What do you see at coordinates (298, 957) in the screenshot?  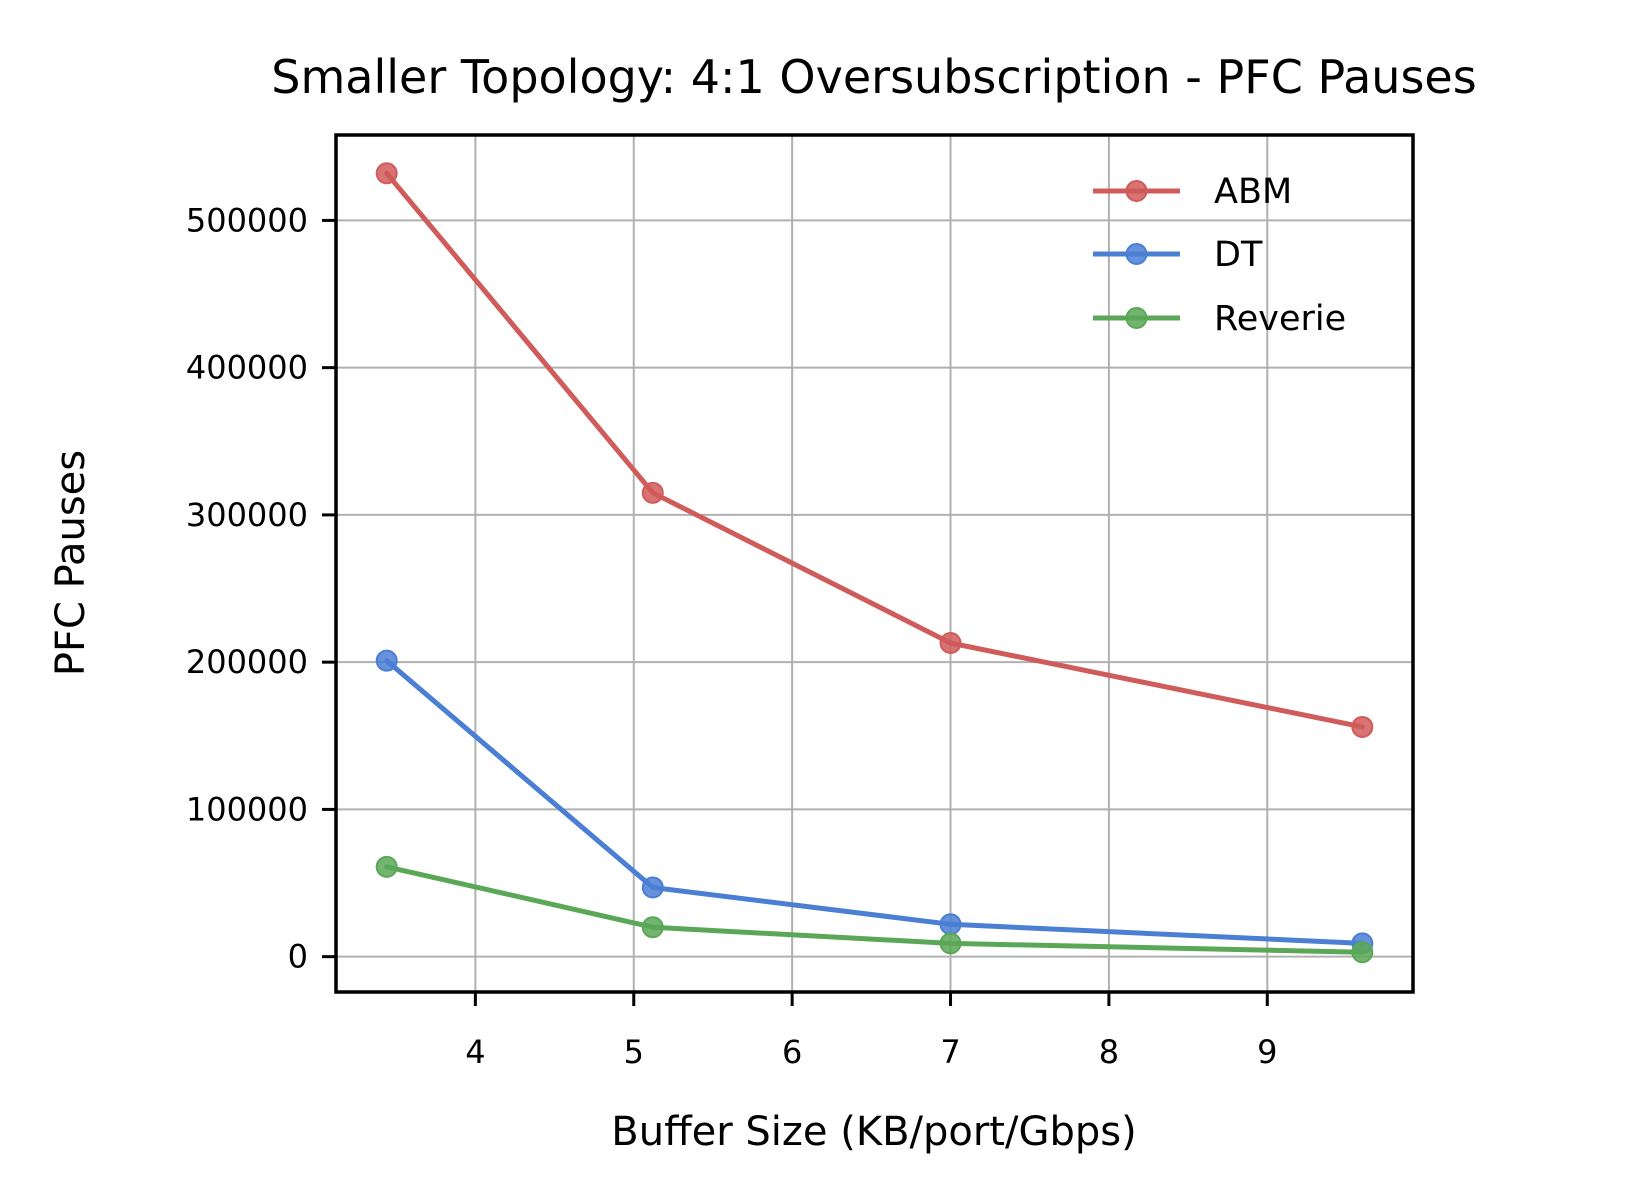 I see `y-tick-label: 0` at bounding box center [298, 957].